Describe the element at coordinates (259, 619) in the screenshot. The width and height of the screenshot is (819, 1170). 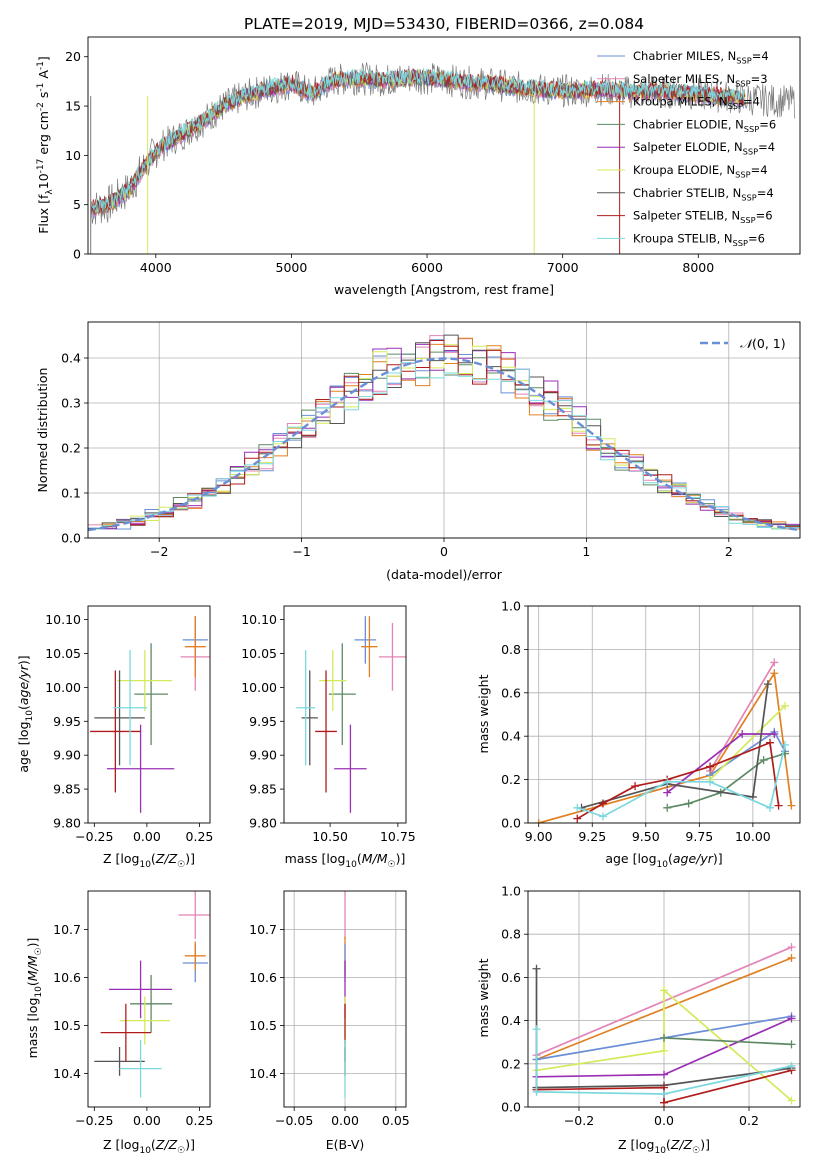
I see `y-tick-label: 10.10` at that location.